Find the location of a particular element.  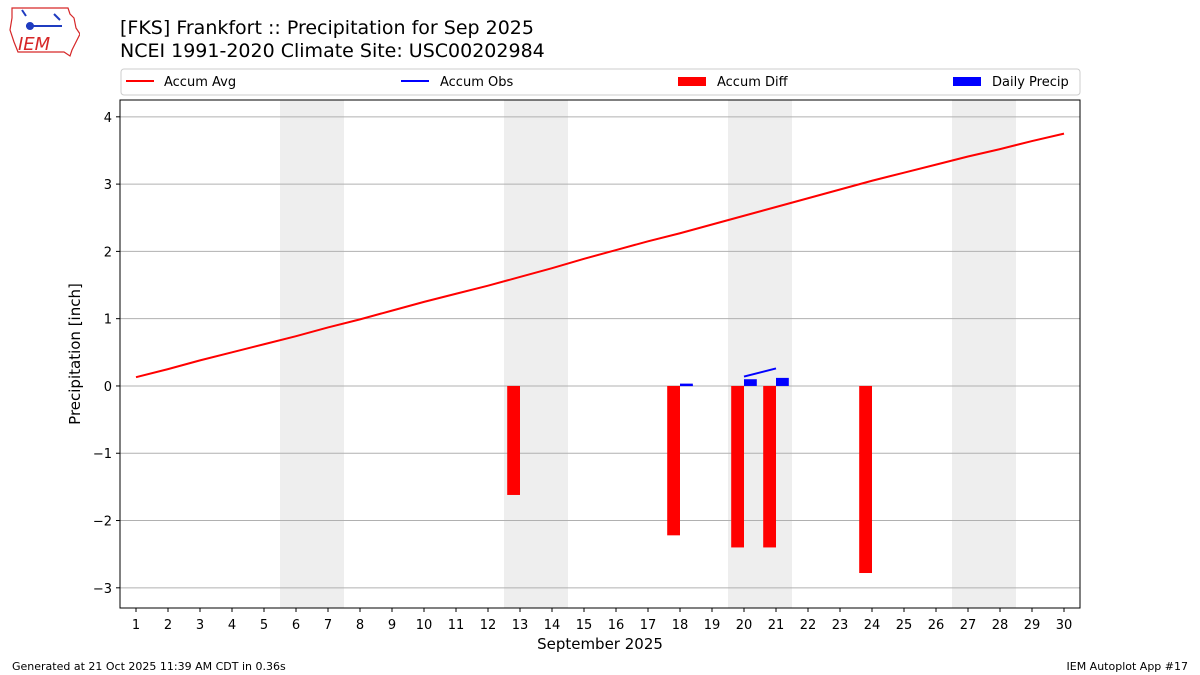

y-axis-ticks: −3 −2 −1 0 1 2 3 4 is located at coordinates (106, 354).